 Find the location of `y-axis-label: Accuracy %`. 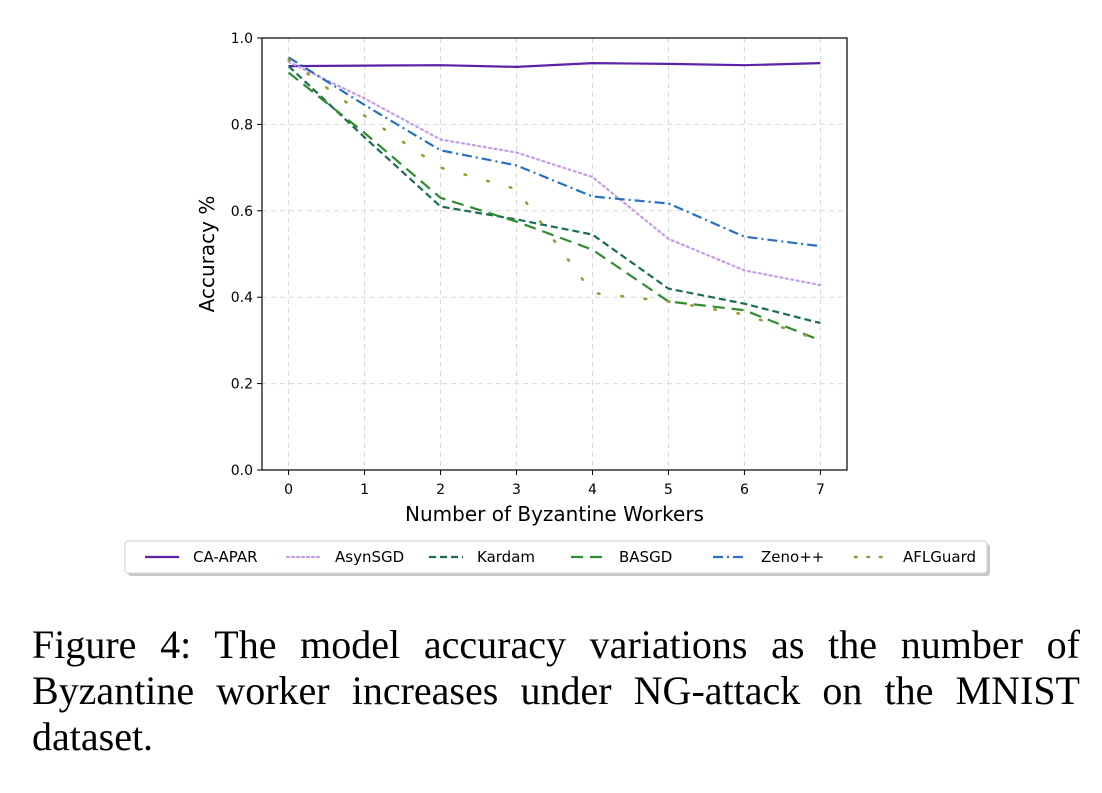

y-axis-label: Accuracy % is located at coordinates (207, 254).